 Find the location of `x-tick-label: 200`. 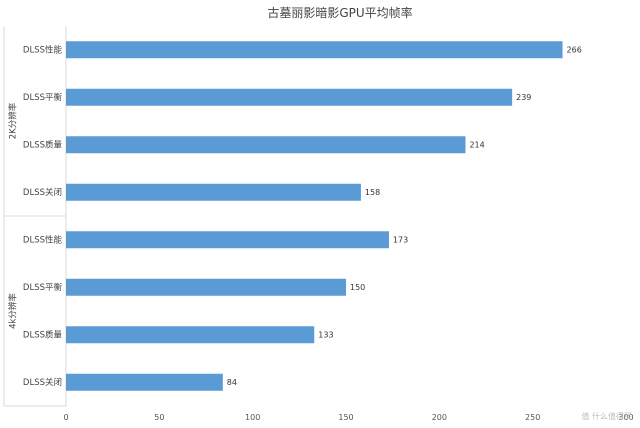

x-tick-label: 200 is located at coordinates (439, 417).